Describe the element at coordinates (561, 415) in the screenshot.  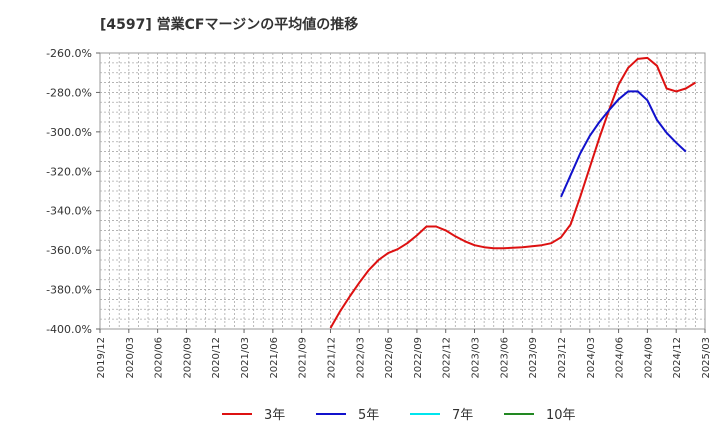
I see `legend-label-4: 10年` at that location.